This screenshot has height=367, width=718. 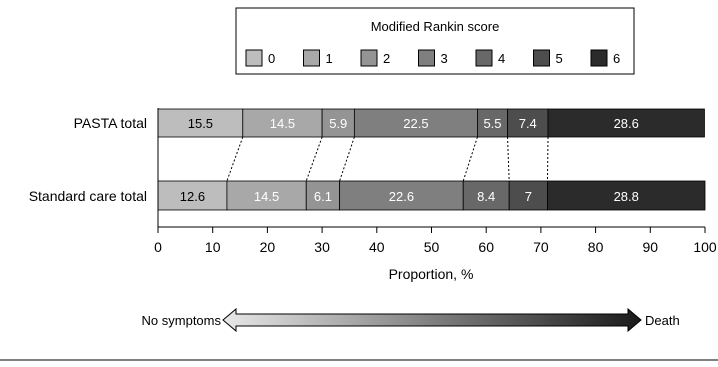 I want to click on segment-value-label: 28.8, so click(x=626, y=196).